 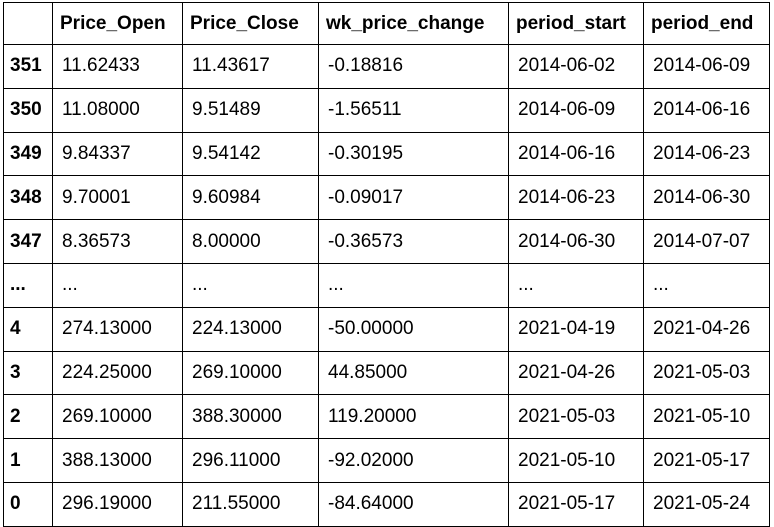 What do you see at coordinates (250, 460) in the screenshot?
I see `cell-price-close: 296.11000` at bounding box center [250, 460].